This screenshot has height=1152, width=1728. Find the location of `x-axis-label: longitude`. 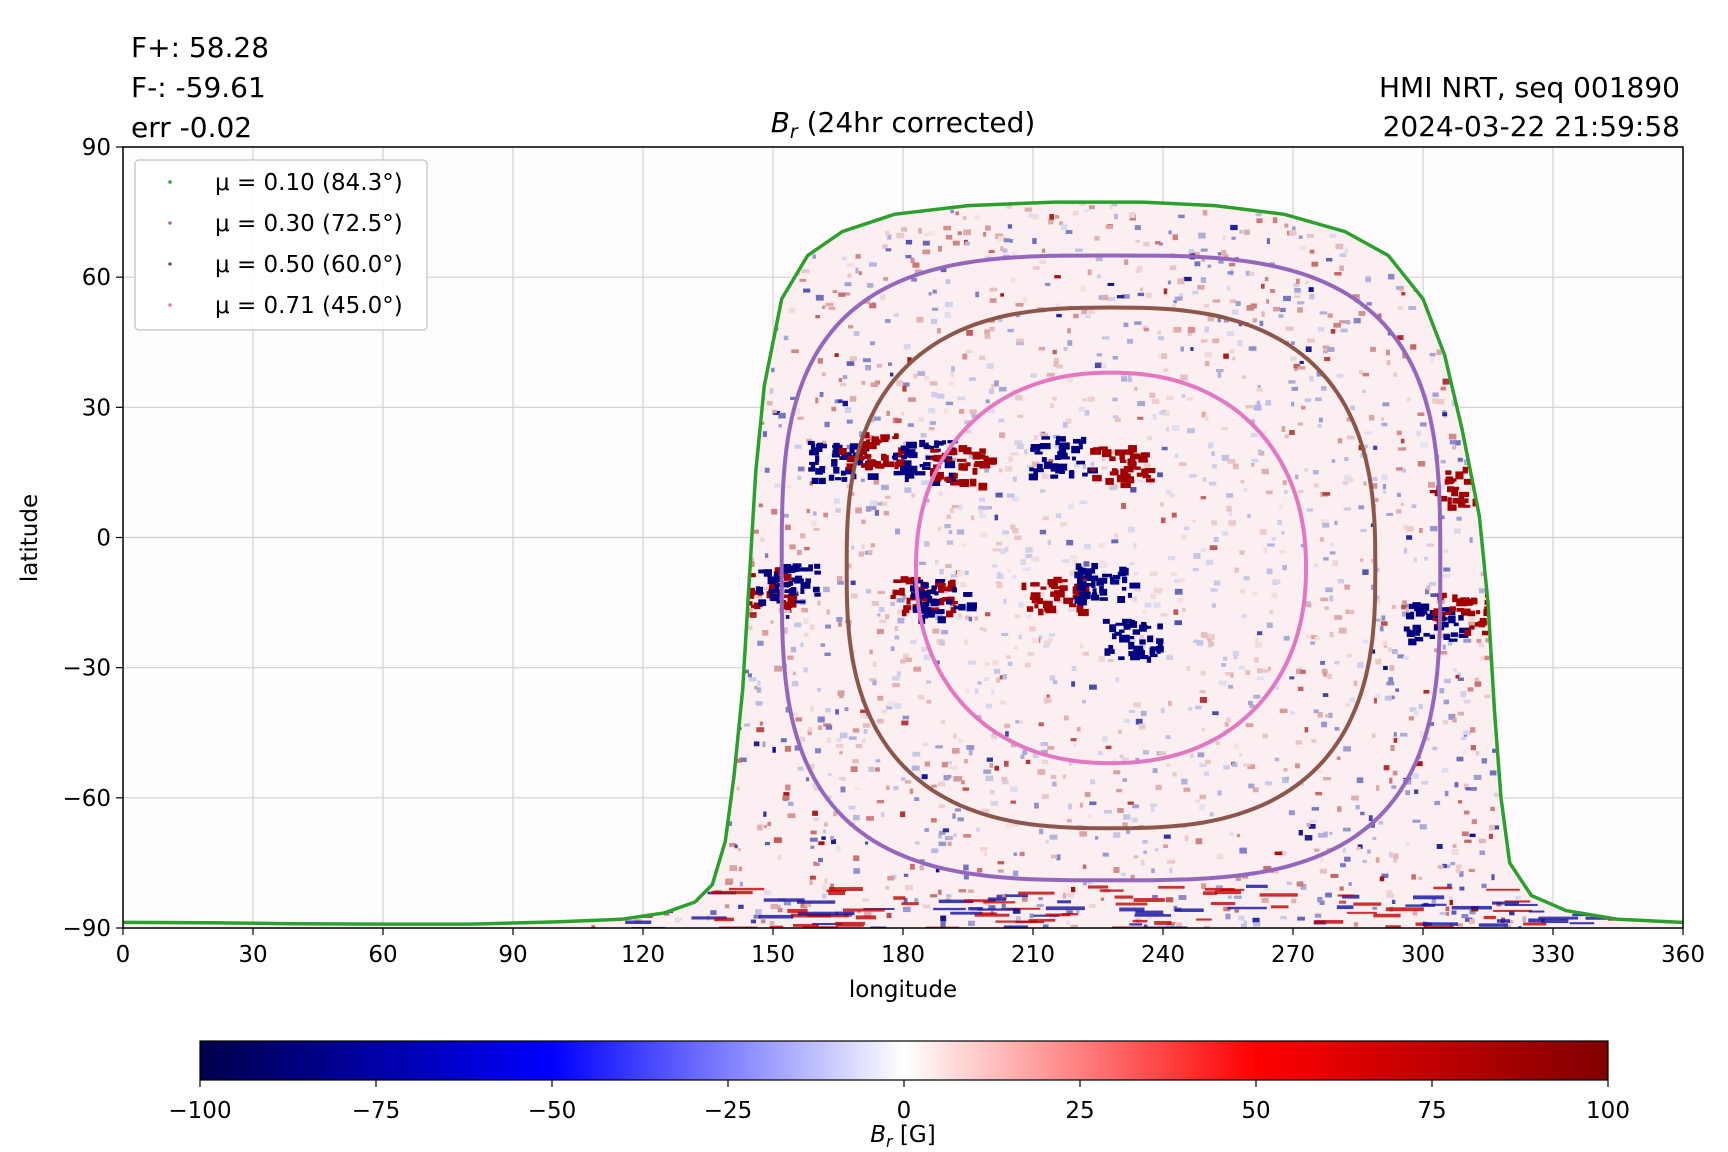

x-axis-label: longitude is located at coordinates (903, 990).